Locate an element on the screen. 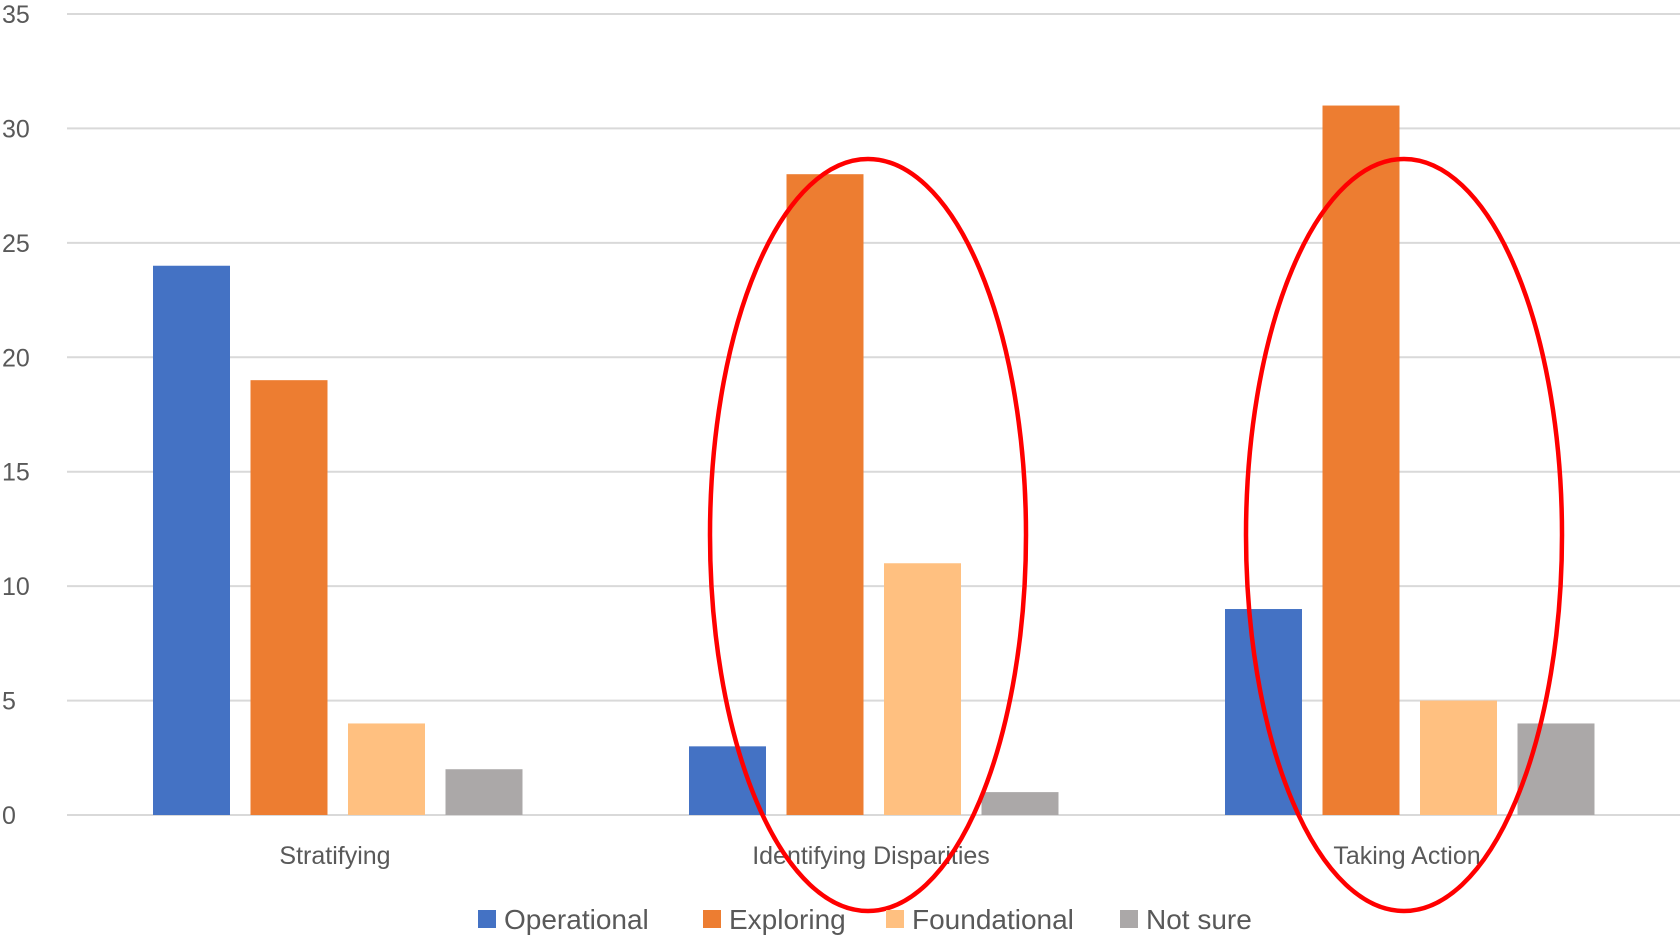 Image resolution: width=1680 pixels, height=952 pixels. legend-label: Not sure is located at coordinates (1199, 919).